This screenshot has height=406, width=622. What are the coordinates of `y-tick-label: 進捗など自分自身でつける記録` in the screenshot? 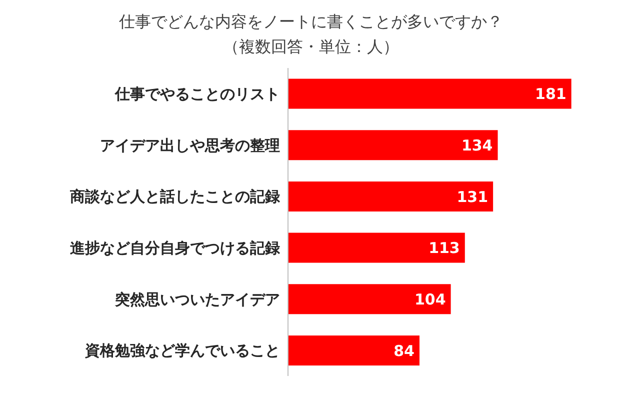 It's located at (174, 247).